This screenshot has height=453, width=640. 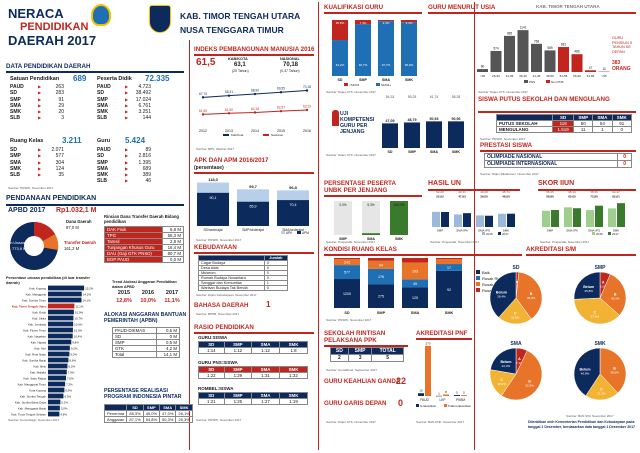 What do you see at coordinates (354, 7) in the screenshot?
I see `section-title-kualifikasi: KUALIFIKASI GURU` at bounding box center [354, 7].